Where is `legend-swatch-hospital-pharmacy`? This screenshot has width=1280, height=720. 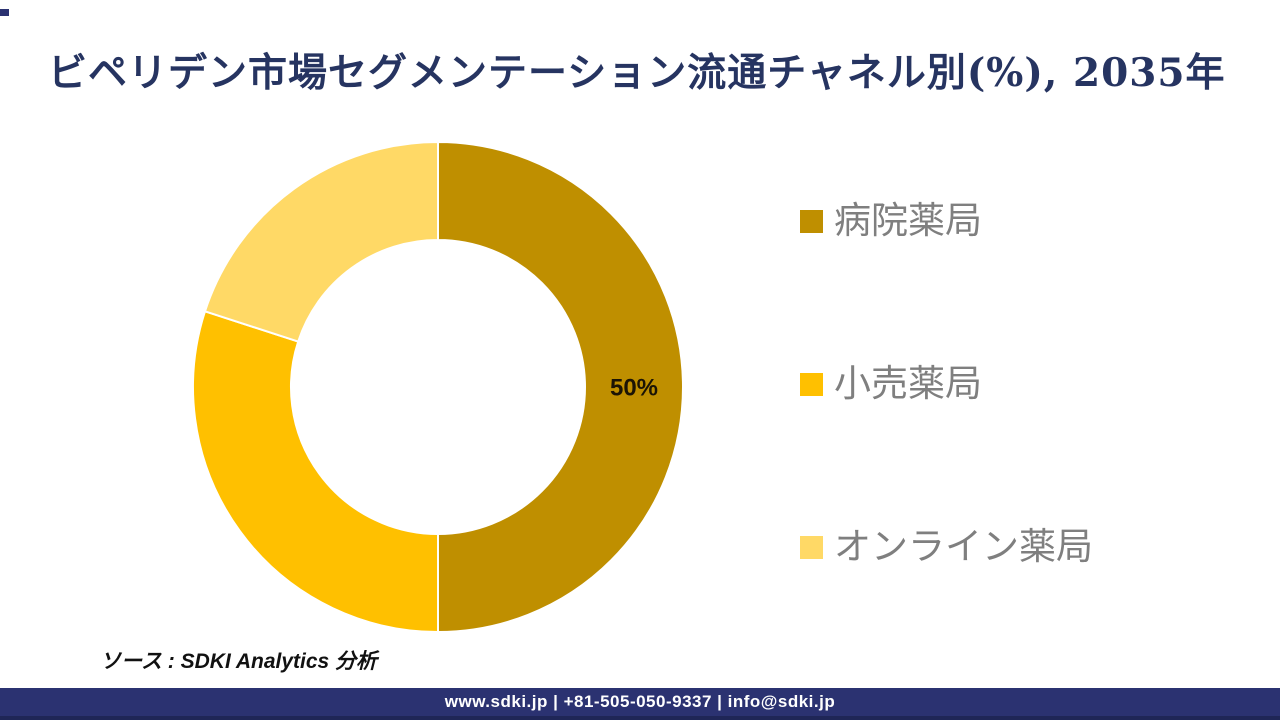 legend-swatch-hospital-pharmacy is located at coordinates (811, 221).